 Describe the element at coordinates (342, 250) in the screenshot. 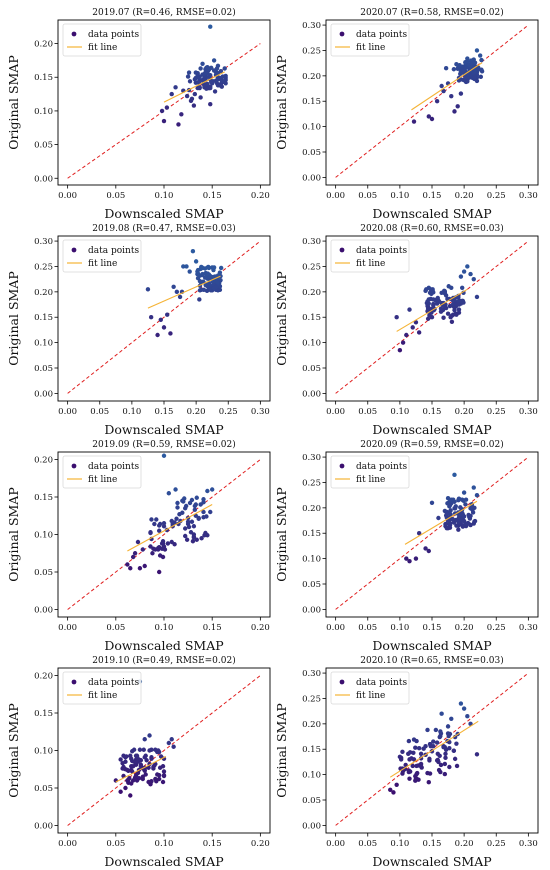

I see `legend-marker-points` at that location.